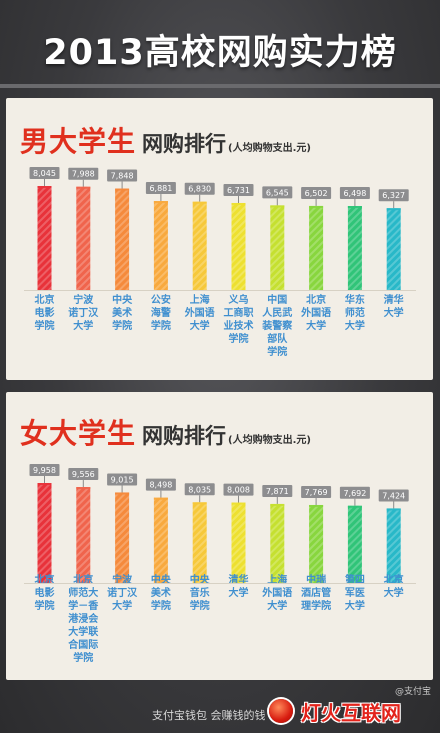 This screenshot has height=733, width=440. What do you see at coordinates (354, 193) in the screenshot?
I see `value-label: 6,498` at bounding box center [354, 193].